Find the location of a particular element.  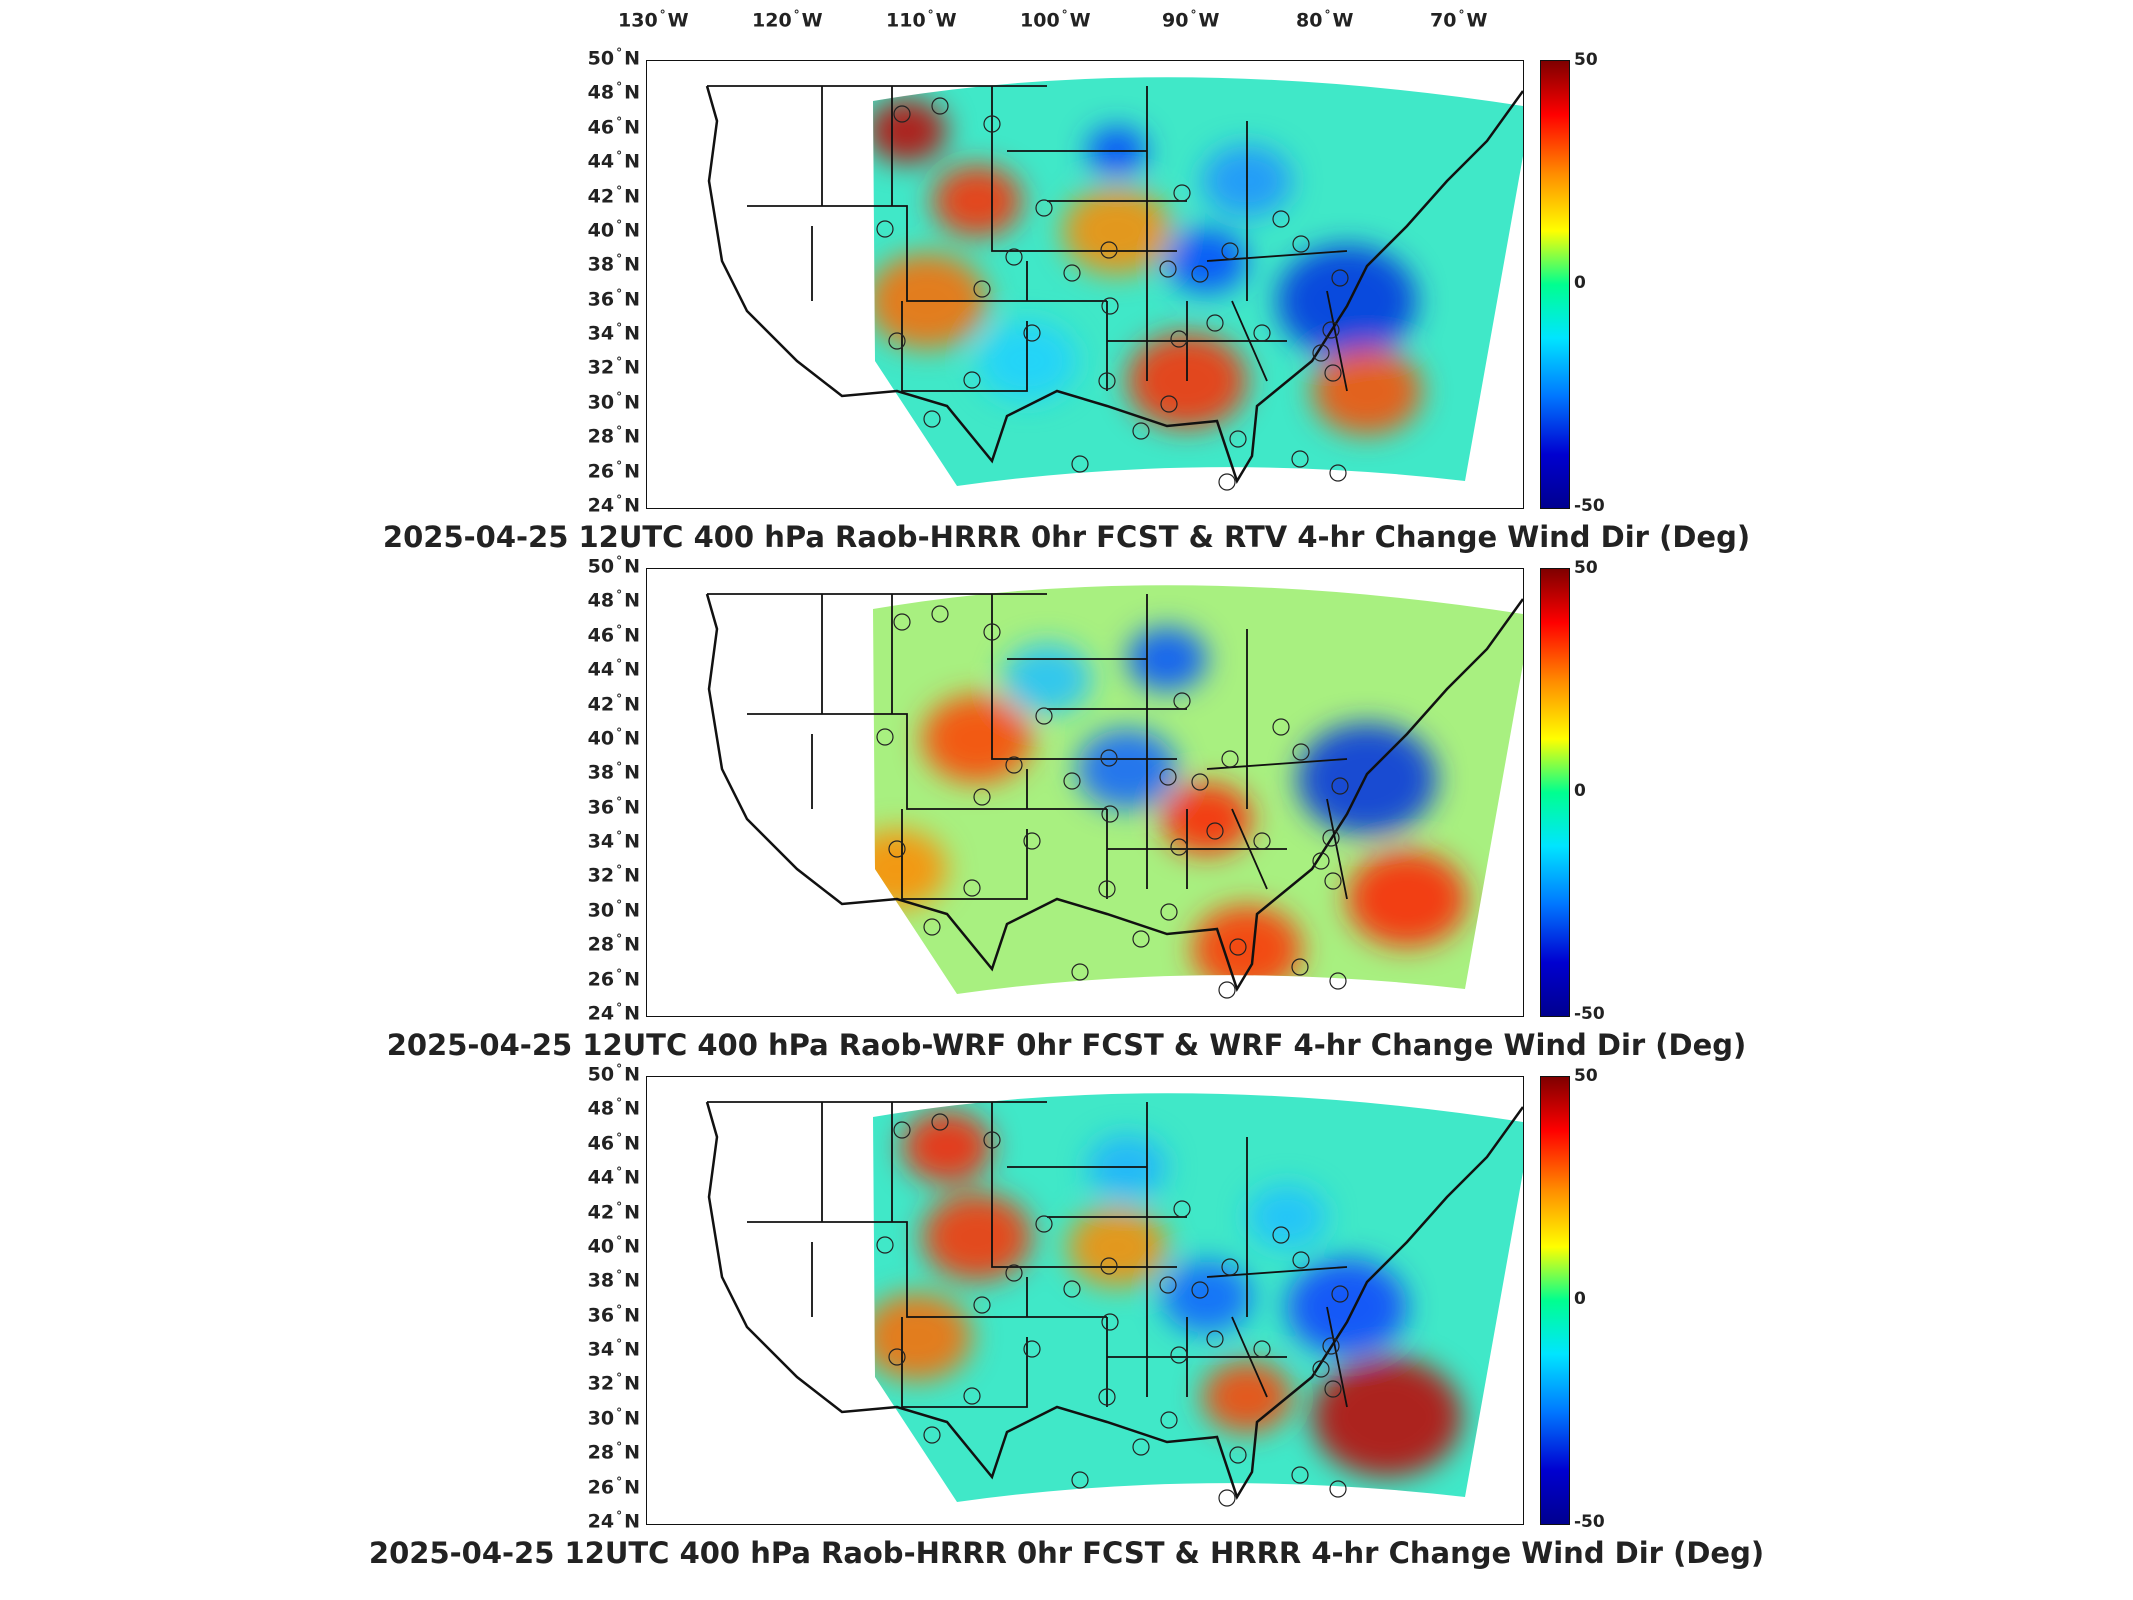

lon-label-100: 100 ° W is located at coordinates (1055, 20).